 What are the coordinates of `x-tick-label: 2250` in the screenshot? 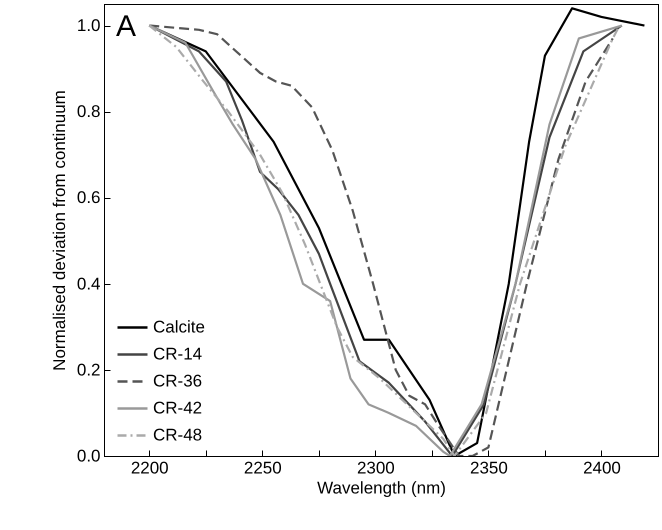 It's located at (263, 468).